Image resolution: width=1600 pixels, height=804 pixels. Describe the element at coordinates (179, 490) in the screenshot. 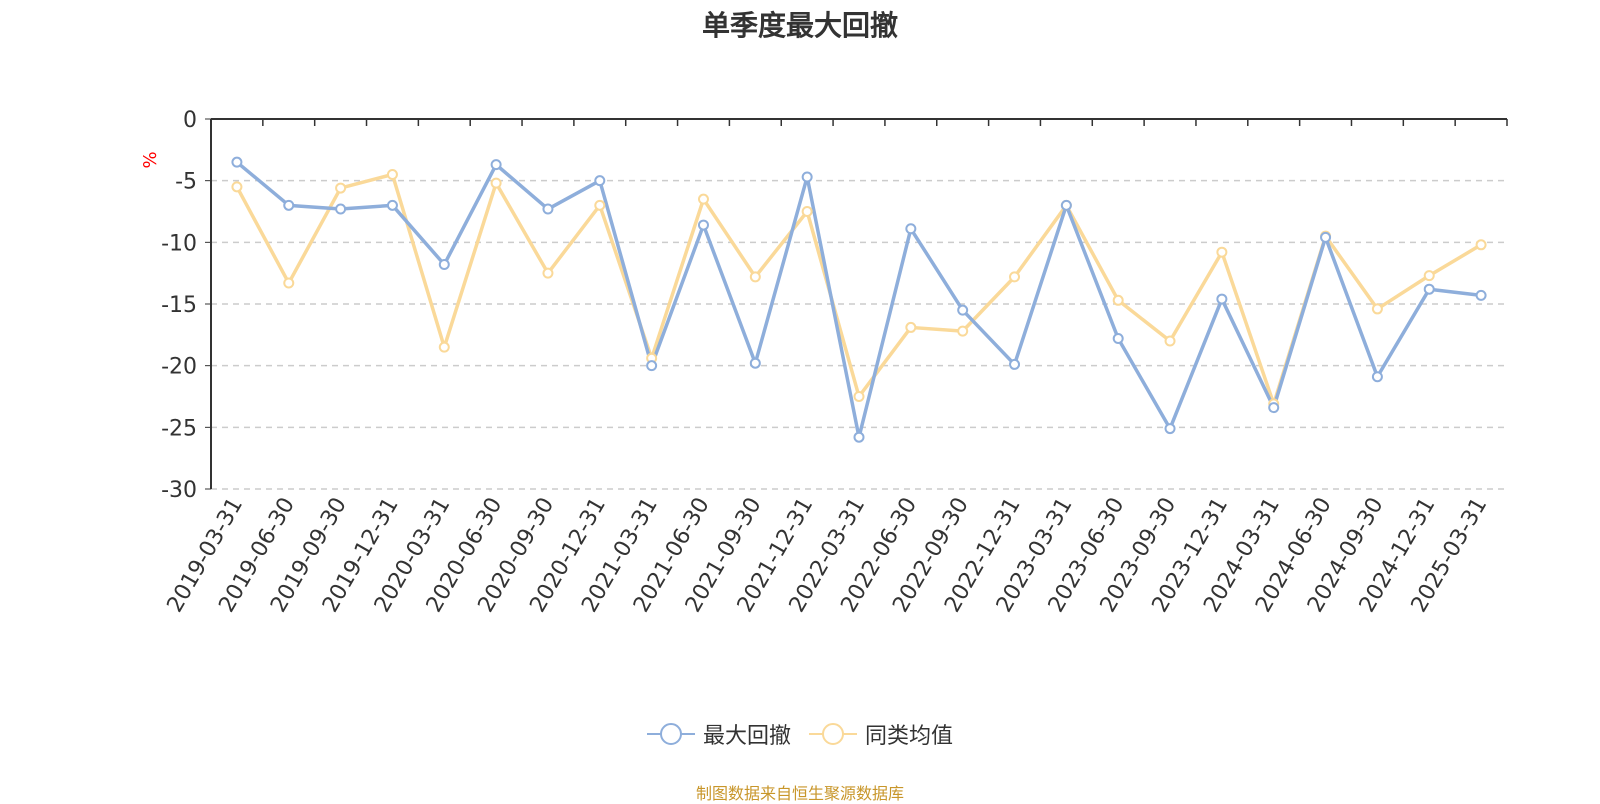

I see `y-tick-label: -30` at that location.